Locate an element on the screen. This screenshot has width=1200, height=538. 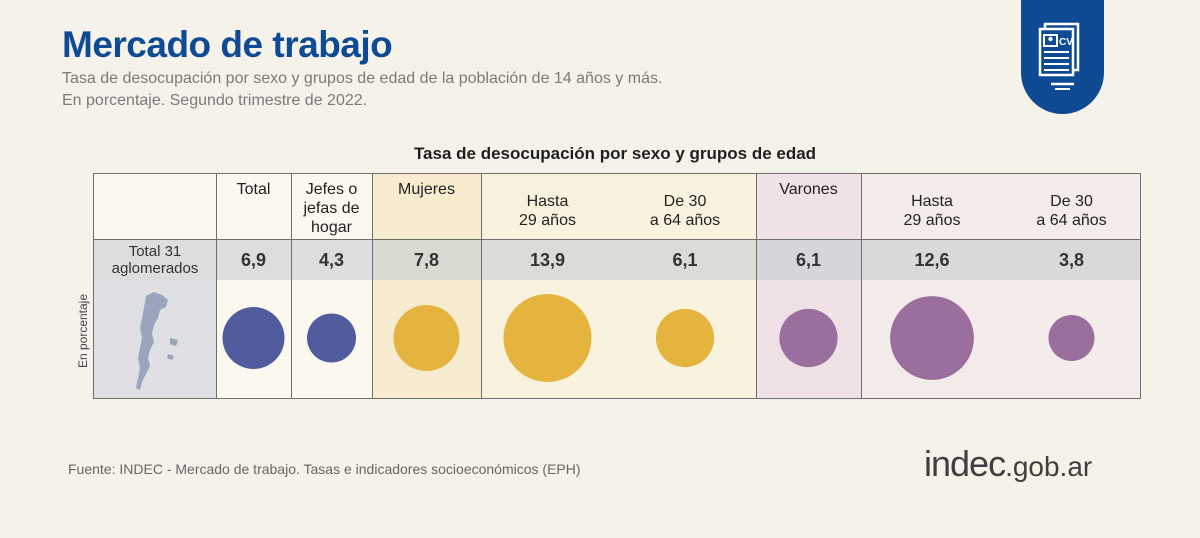
column-header: Total is located at coordinates (253, 189).